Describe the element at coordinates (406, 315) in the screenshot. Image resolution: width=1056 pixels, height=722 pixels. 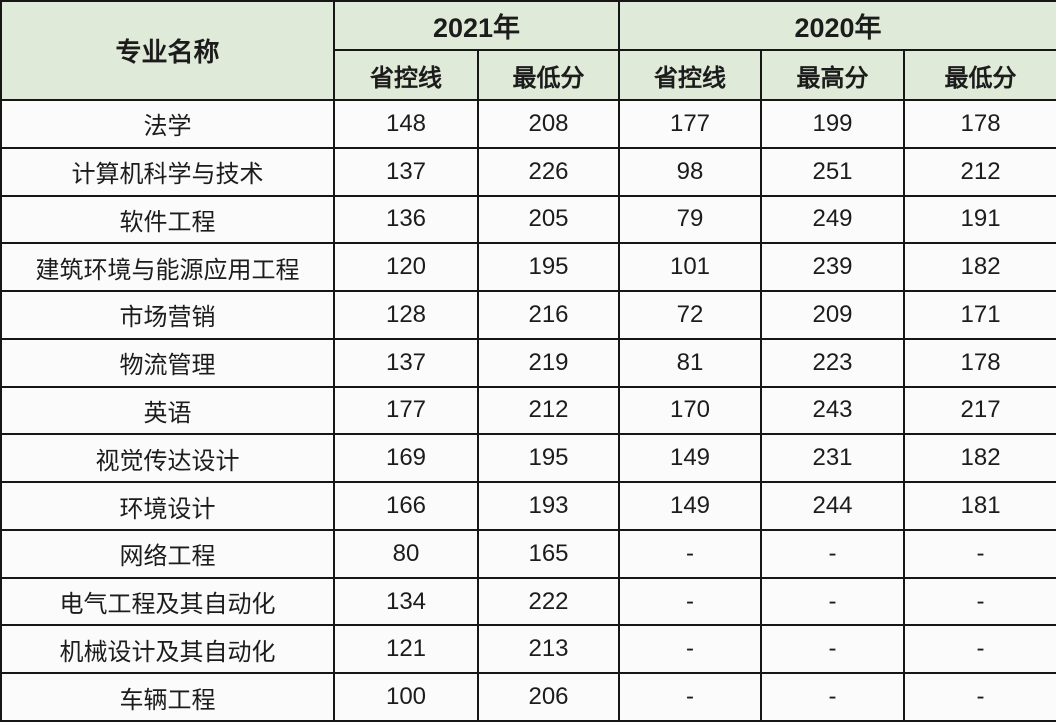
I see `score-cell: 128` at that location.